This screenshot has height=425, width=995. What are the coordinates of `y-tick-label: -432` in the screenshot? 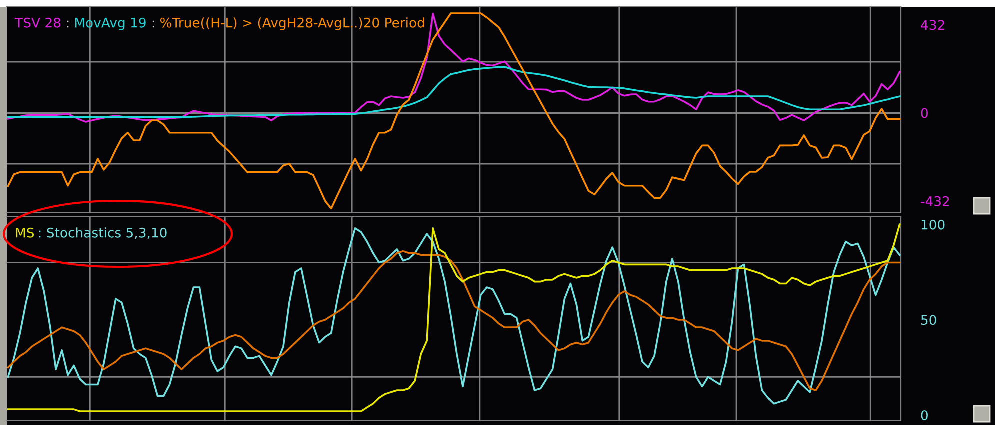 It's located at (935, 201).